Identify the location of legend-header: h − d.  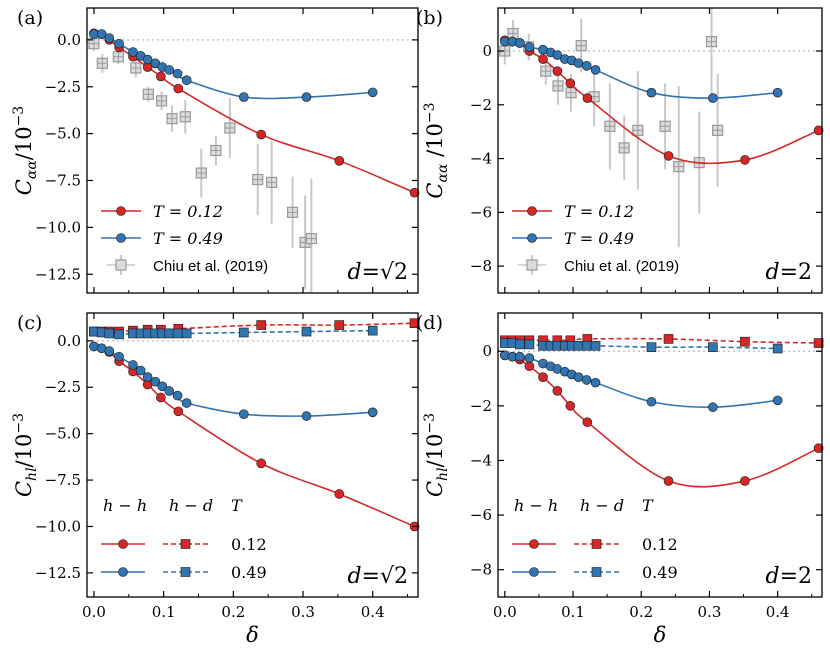
(602, 505).